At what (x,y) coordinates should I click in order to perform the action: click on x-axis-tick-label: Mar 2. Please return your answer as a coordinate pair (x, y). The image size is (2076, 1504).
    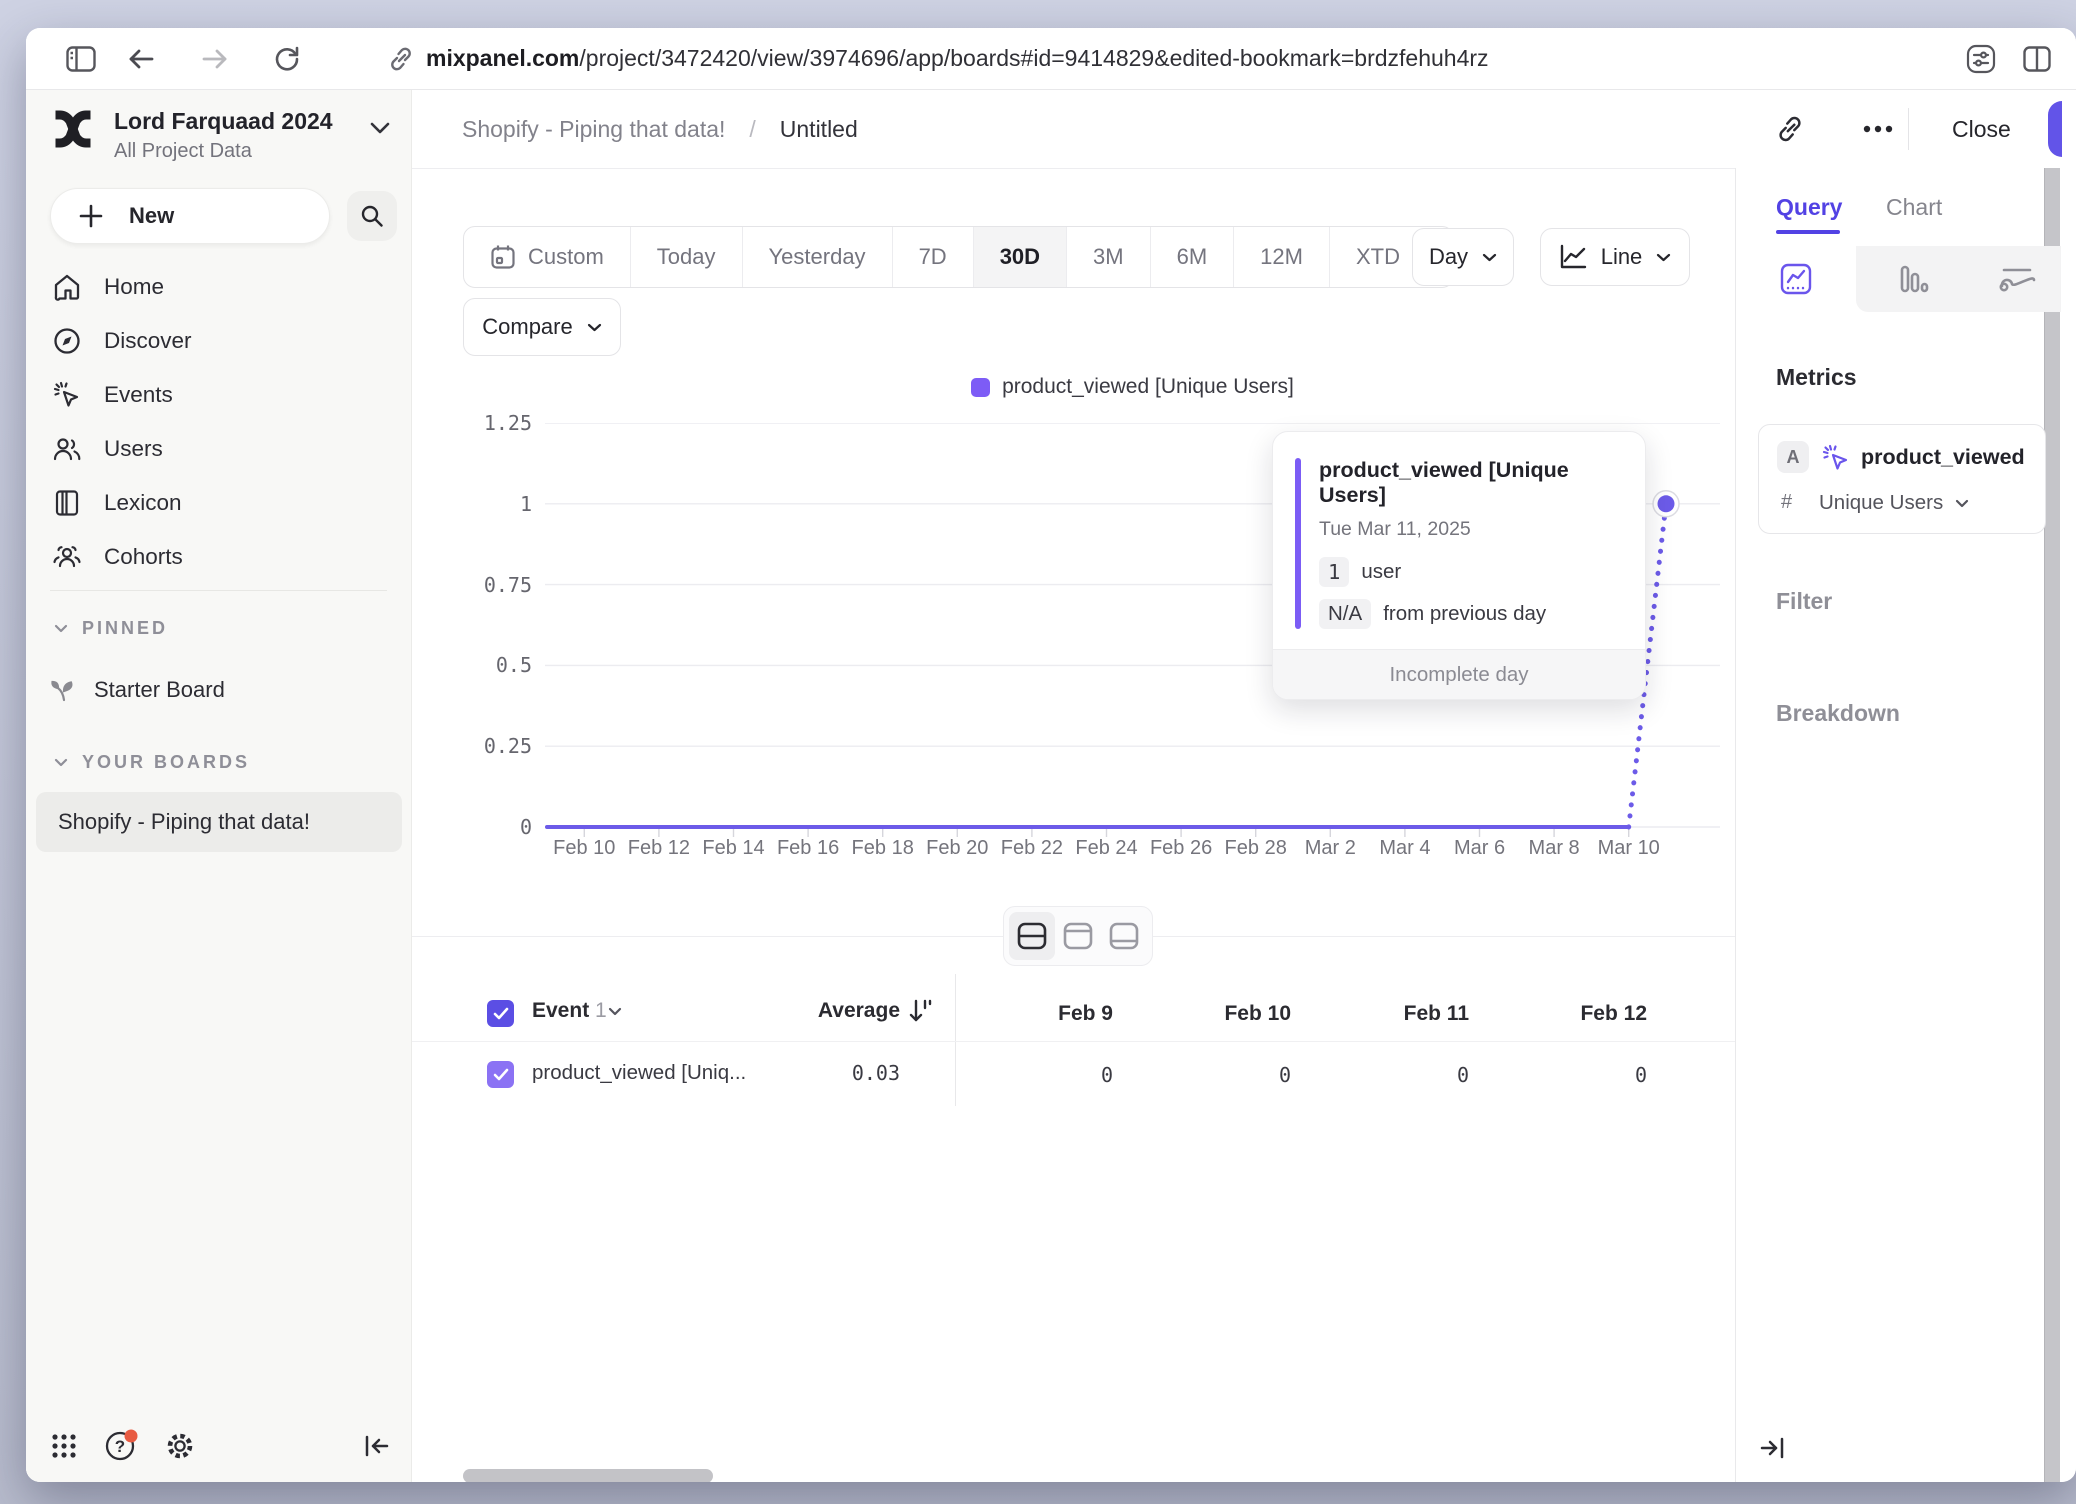
    Looking at the image, I should click on (1330, 848).